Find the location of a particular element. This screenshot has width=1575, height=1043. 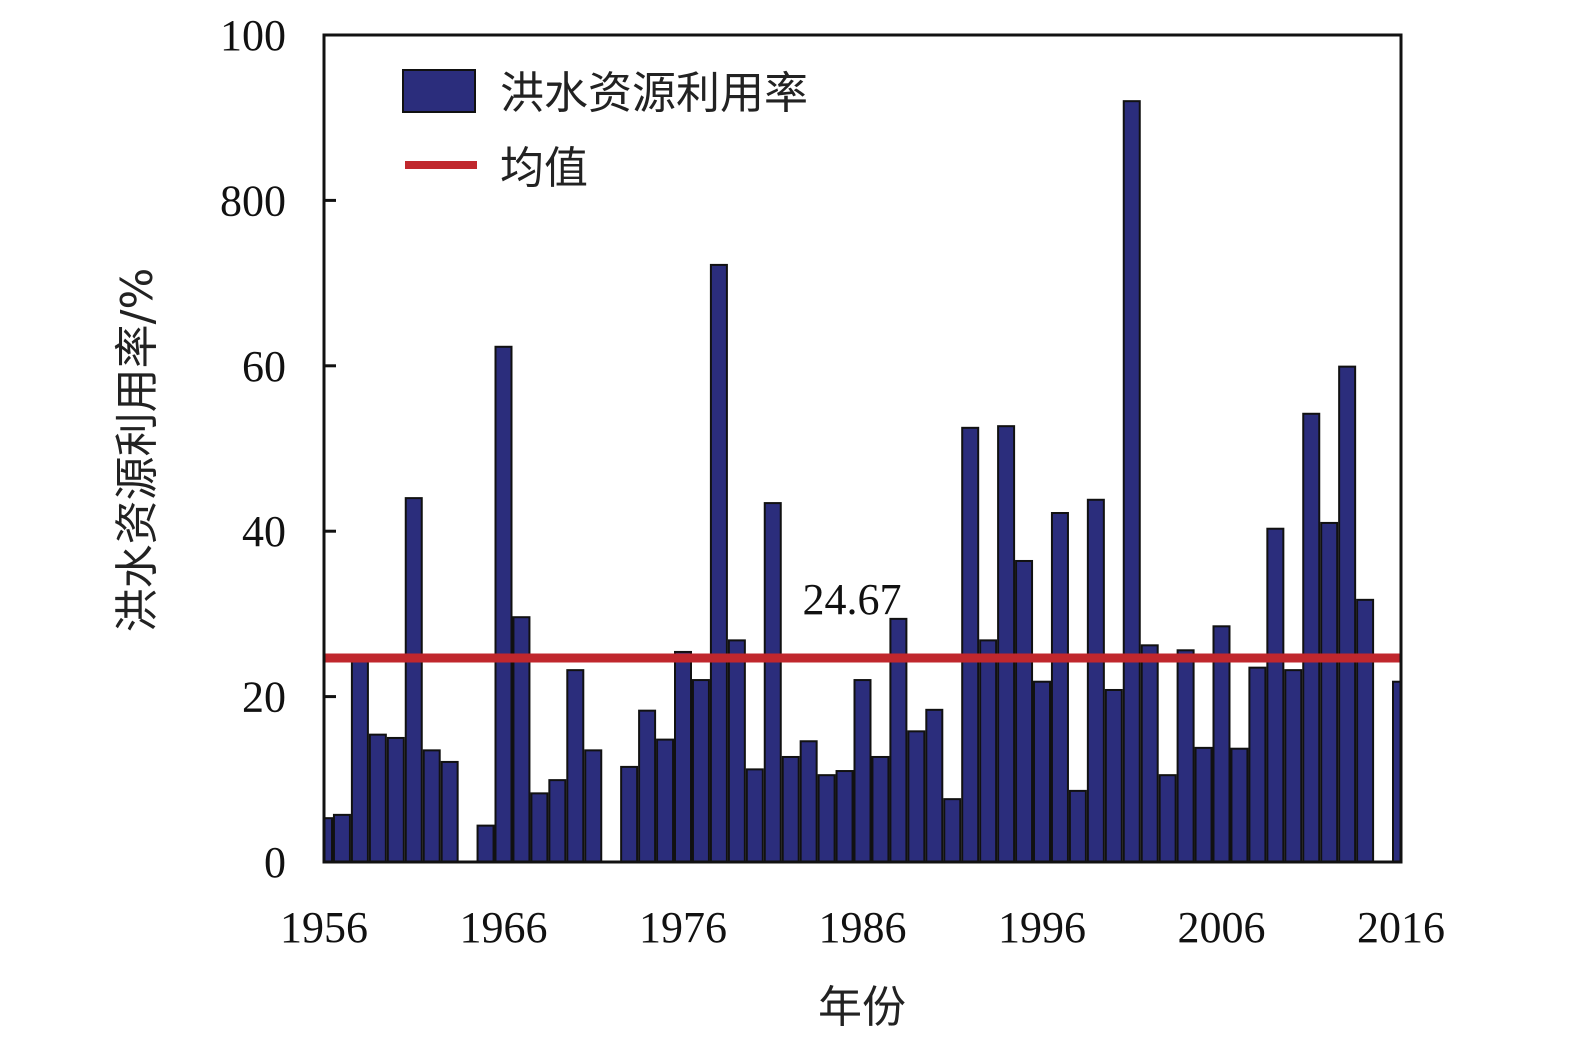

legend-label-mean: 均值 is located at coordinates (544, 168).